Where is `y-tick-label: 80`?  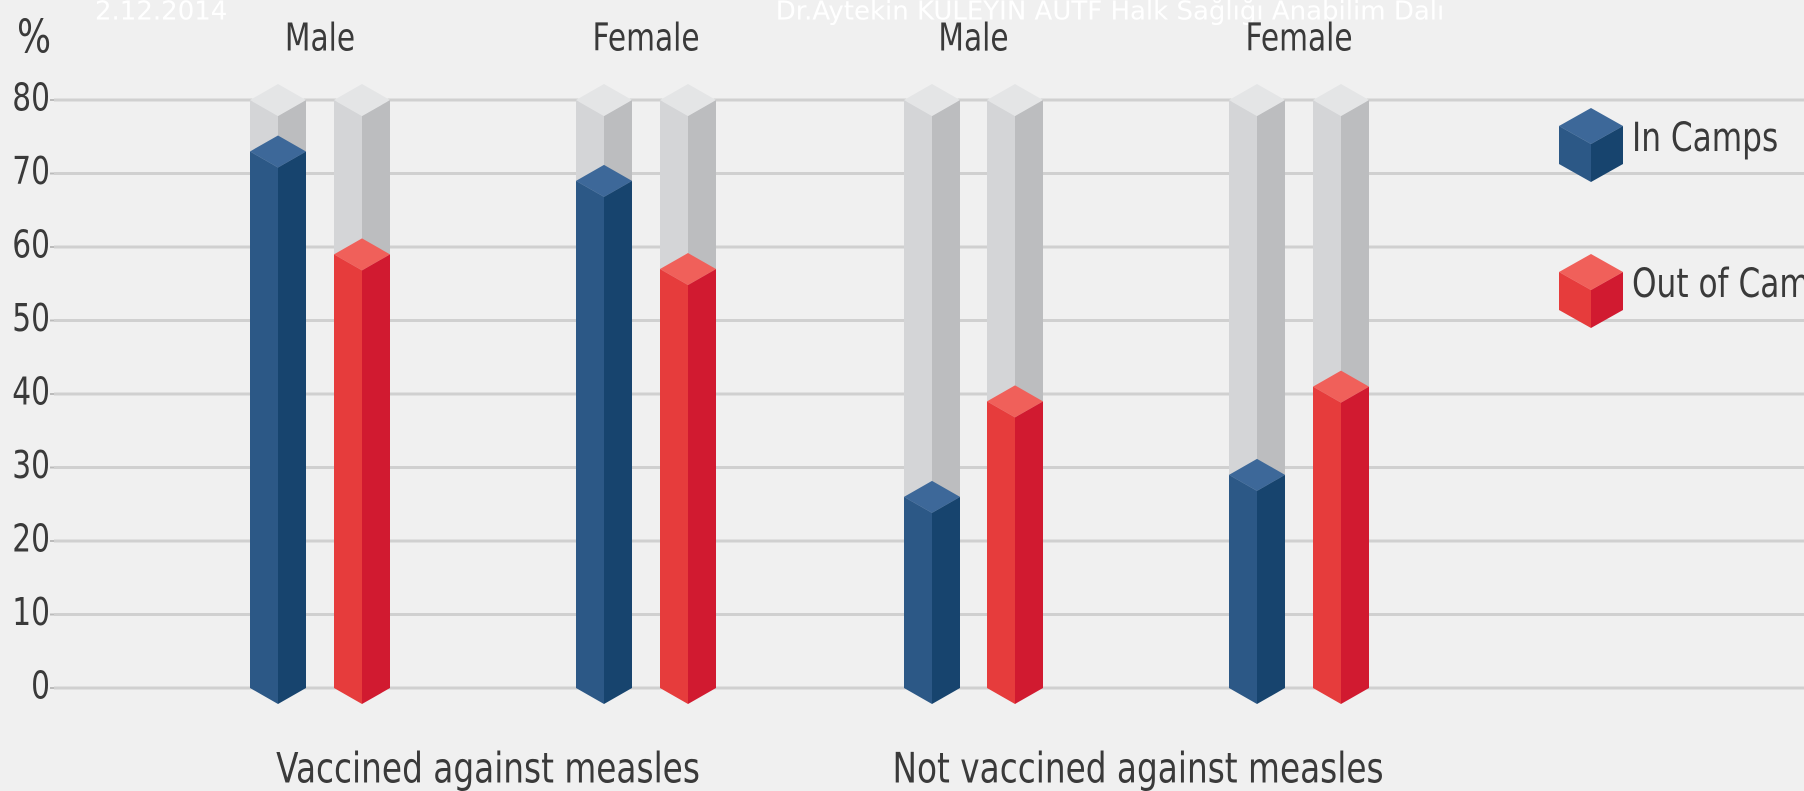
y-tick-label: 80 is located at coordinates (31, 98).